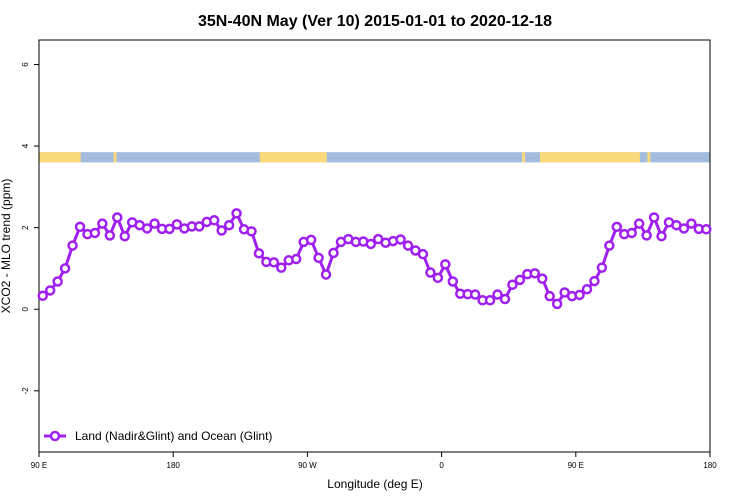  I want to click on legend: Land (Nadir&Glint) and Ocean (Glint), so click(158, 436).